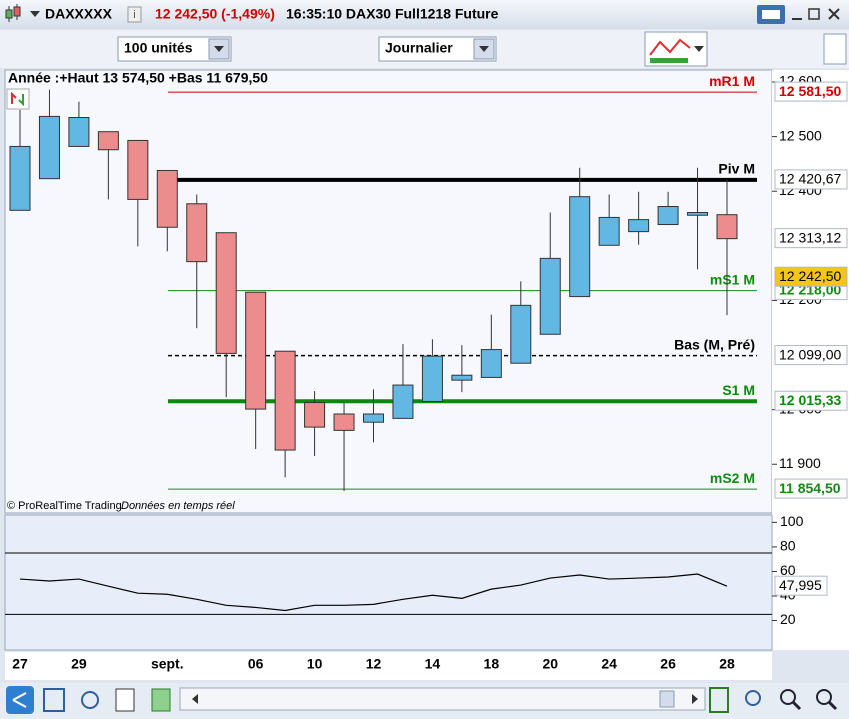 Image resolution: width=849 pixels, height=719 pixels. Describe the element at coordinates (732, 279) in the screenshot. I see `level-label: mS1 M` at that location.